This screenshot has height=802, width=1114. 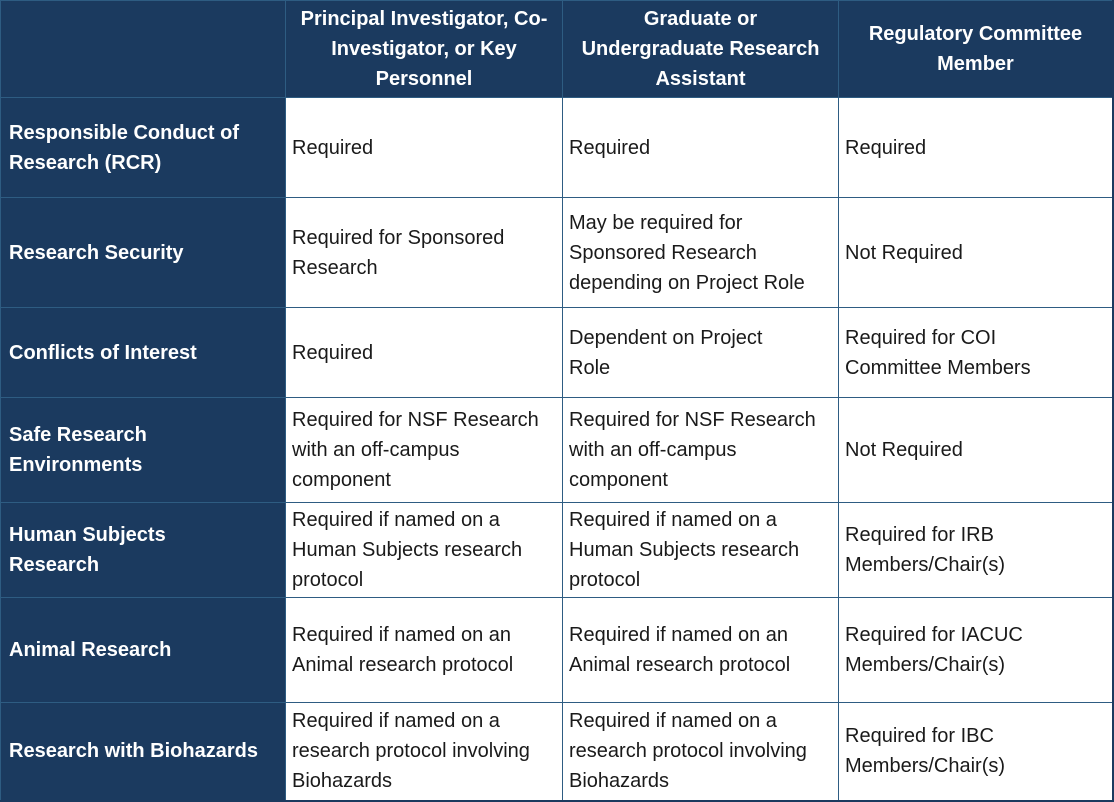 I want to click on table-cell: Required for COI Committee Members, so click(x=976, y=352).